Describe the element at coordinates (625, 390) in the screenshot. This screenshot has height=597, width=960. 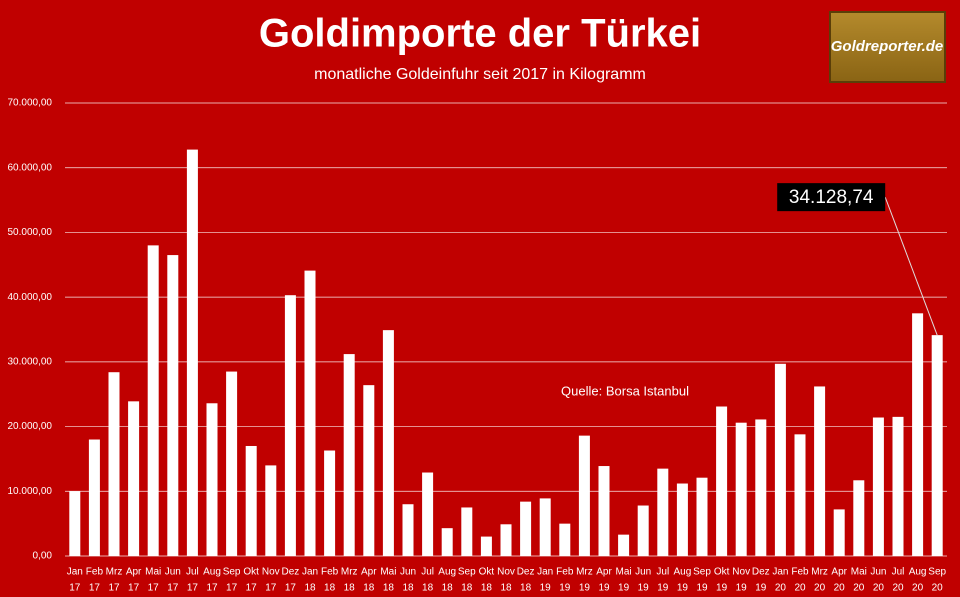
I see `source-note: Quelle: Borsa Istanbul` at that location.